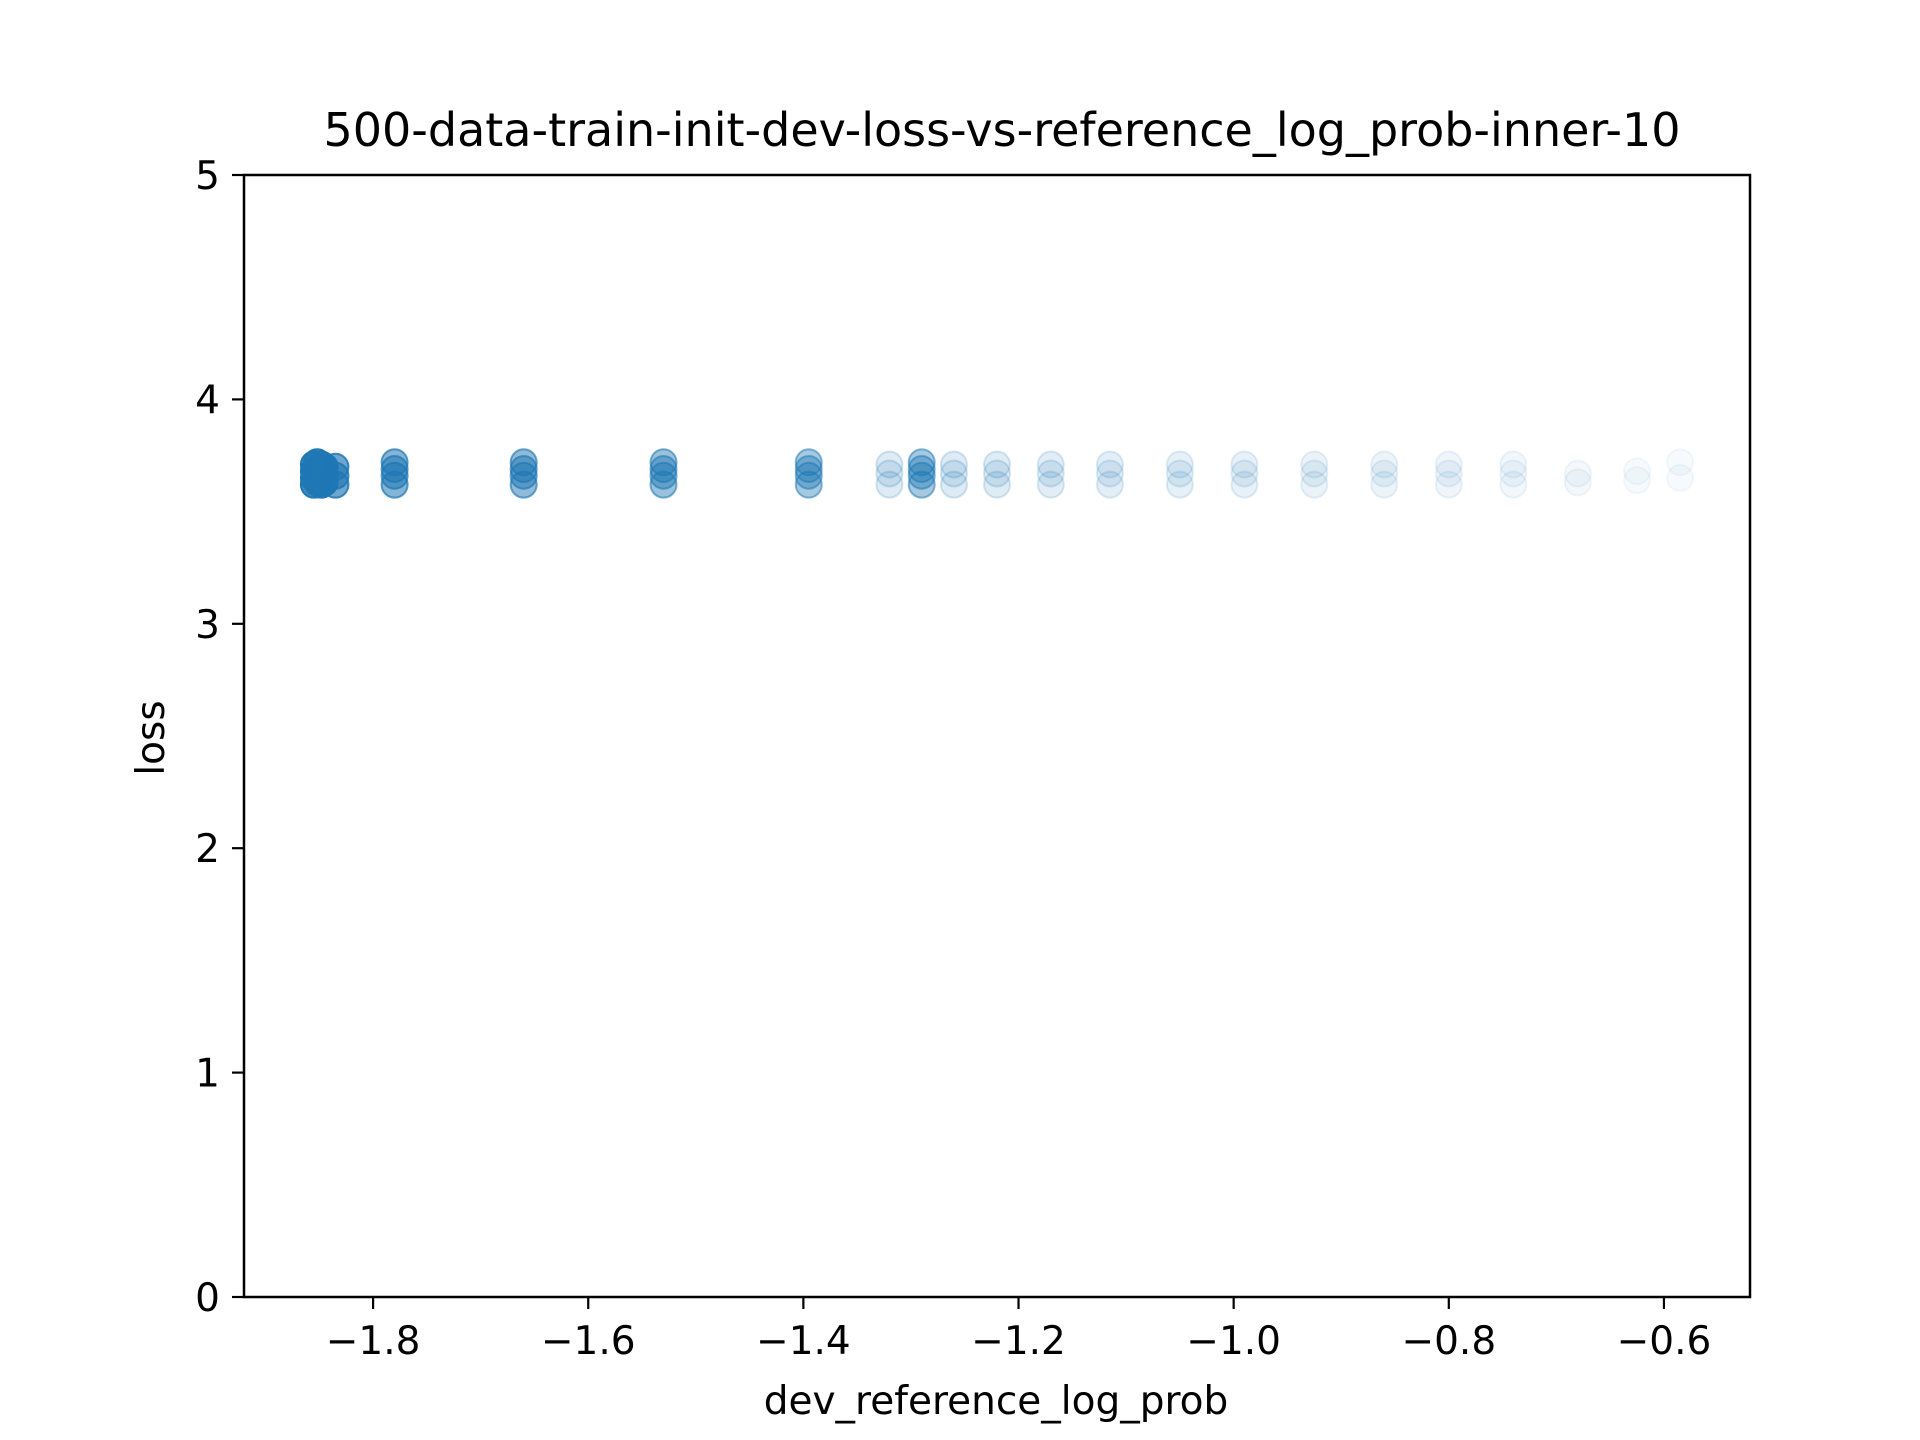 Image resolution: width=1920 pixels, height=1440 pixels. I want to click on y-tick-label: 3, so click(207, 625).